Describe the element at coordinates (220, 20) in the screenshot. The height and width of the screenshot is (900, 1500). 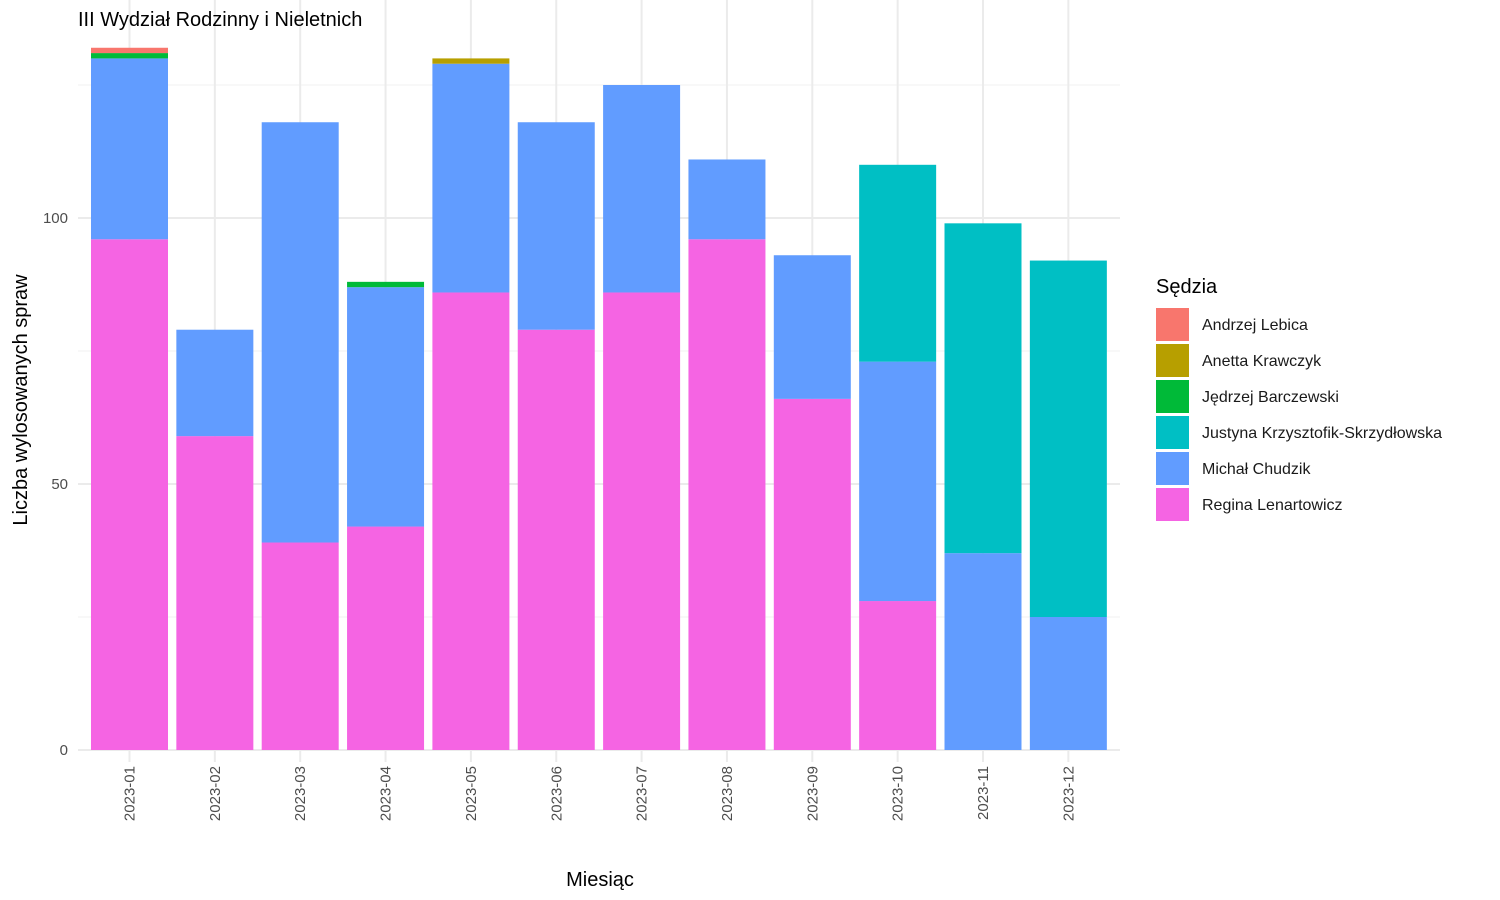
I see `chart-title: III Wydział Rodzinny i Nieletnich` at that location.